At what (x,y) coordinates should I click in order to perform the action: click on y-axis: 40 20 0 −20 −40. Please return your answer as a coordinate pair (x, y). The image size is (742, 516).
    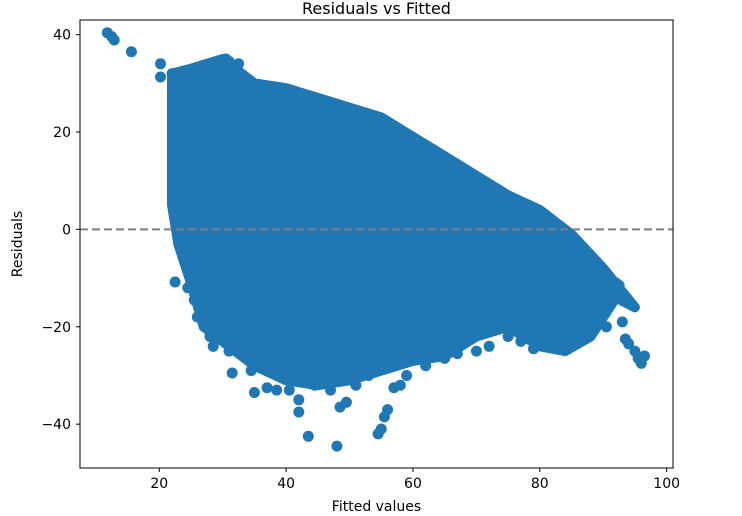
    Looking at the image, I should click on (60, 230).